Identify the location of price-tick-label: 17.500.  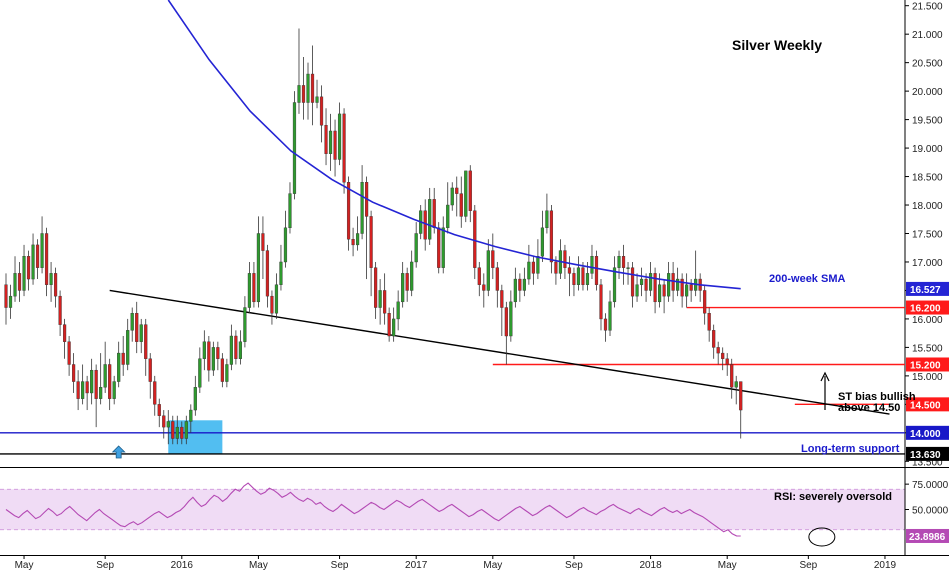
(927, 235).